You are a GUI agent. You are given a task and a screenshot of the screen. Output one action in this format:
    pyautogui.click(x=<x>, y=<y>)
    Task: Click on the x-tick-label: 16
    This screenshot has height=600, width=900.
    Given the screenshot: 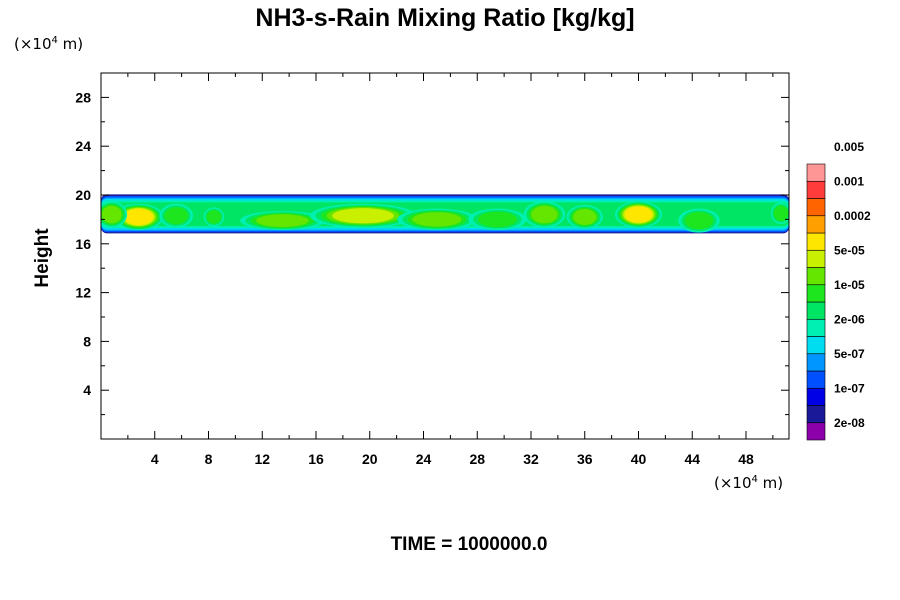 What is the action you would take?
    pyautogui.click(x=316, y=459)
    